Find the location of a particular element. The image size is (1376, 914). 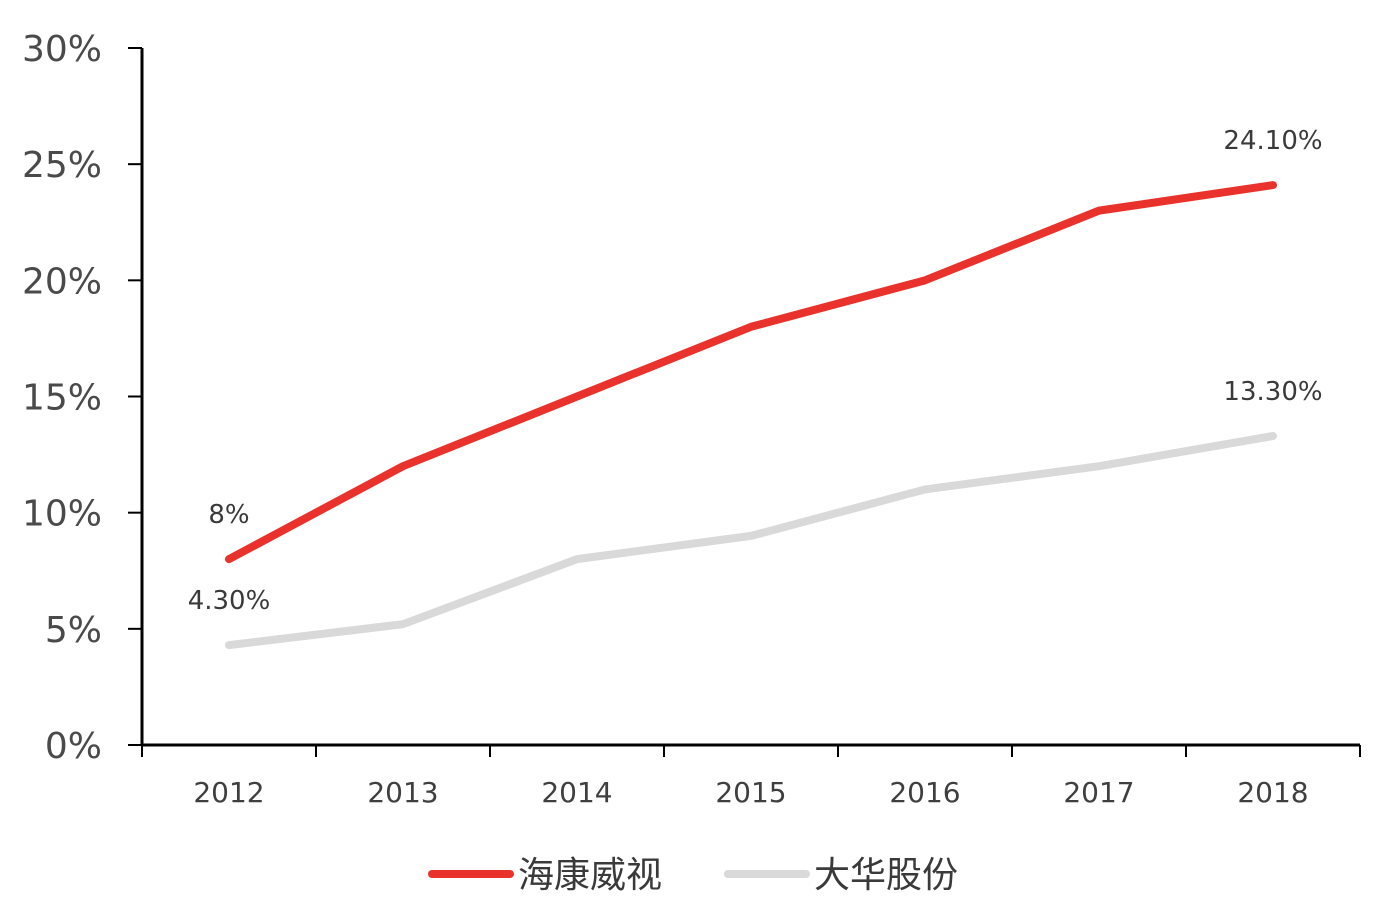

legend-label-0: 海康威视 is located at coordinates (590, 875).